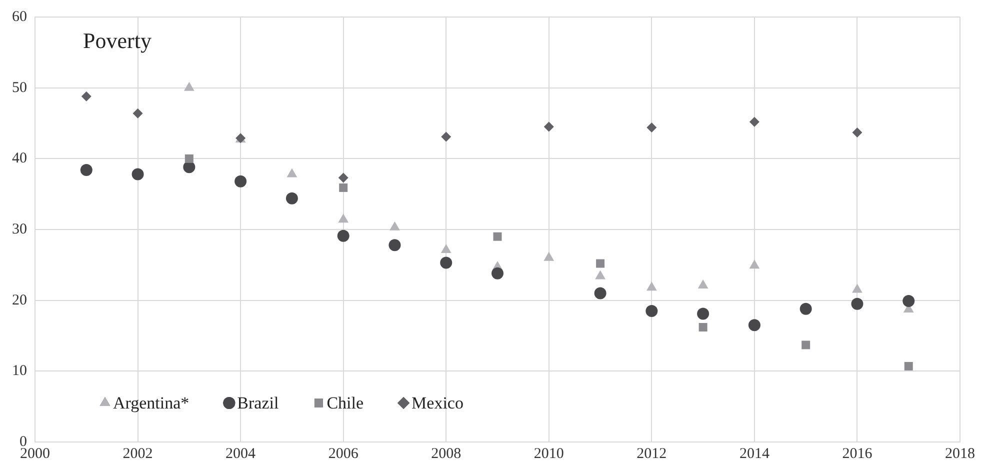 Image resolution: width=986 pixels, height=470 pixels. What do you see at coordinates (19, 158) in the screenshot?
I see `y-tick-label: 40` at bounding box center [19, 158].